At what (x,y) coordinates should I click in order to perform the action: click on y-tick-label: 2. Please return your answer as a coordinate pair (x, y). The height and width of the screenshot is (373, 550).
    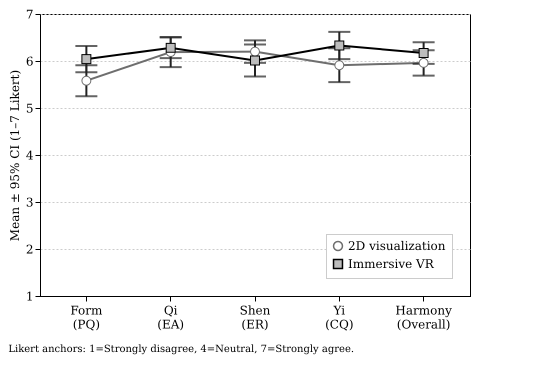
    Looking at the image, I should click on (30, 249).